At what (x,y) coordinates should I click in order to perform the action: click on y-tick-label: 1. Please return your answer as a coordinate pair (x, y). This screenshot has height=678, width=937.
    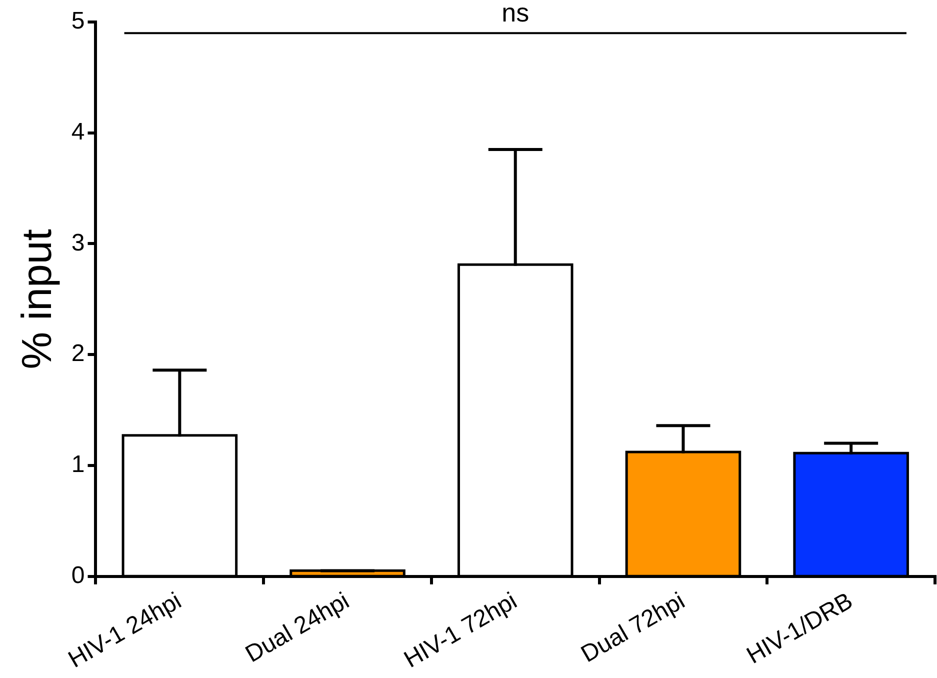
    Looking at the image, I should click on (78, 464).